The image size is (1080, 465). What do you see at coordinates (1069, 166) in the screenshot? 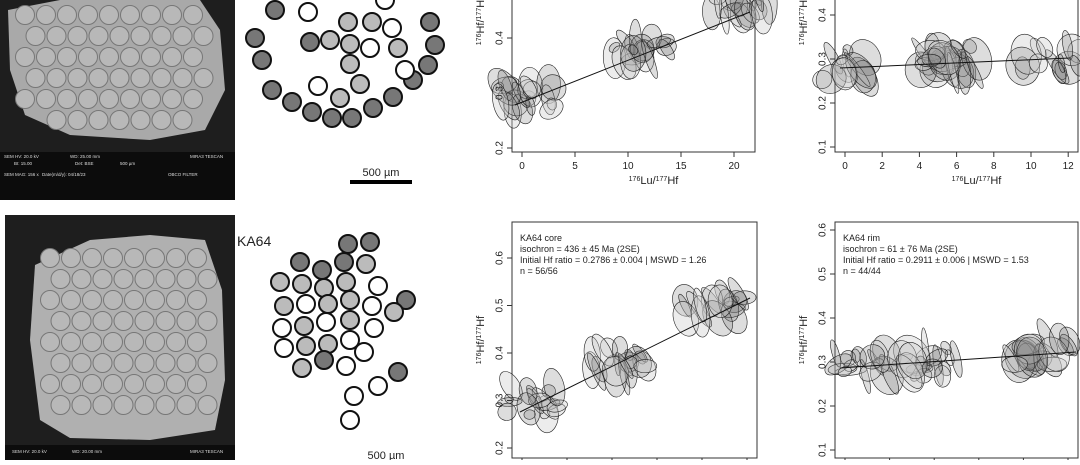
I see `x-tick-label: 12` at bounding box center [1069, 166].